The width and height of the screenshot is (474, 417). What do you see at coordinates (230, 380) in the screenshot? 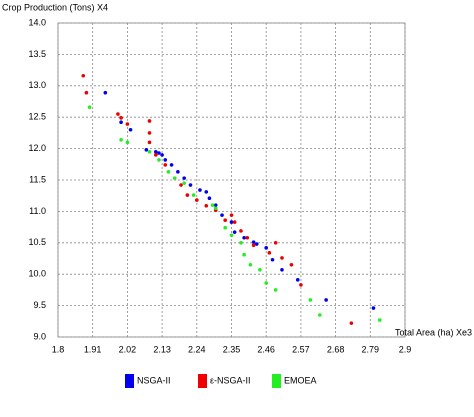
I see `legend-label: ε-NSGA-II` at bounding box center [230, 380].